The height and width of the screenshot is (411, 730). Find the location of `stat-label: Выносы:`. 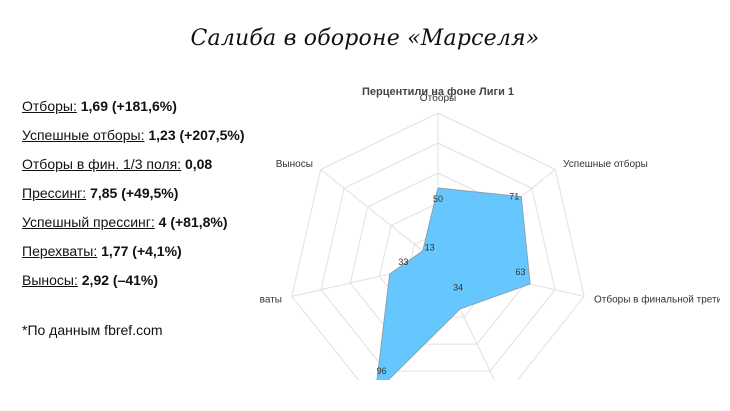

stat-label: Выносы: is located at coordinates (50, 280).